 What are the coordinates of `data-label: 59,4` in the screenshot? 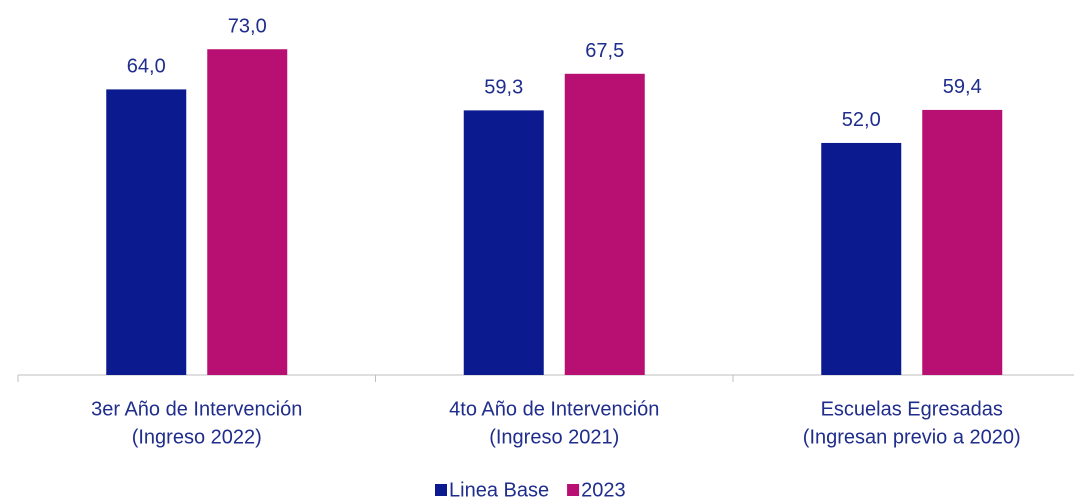 It's located at (962, 87).